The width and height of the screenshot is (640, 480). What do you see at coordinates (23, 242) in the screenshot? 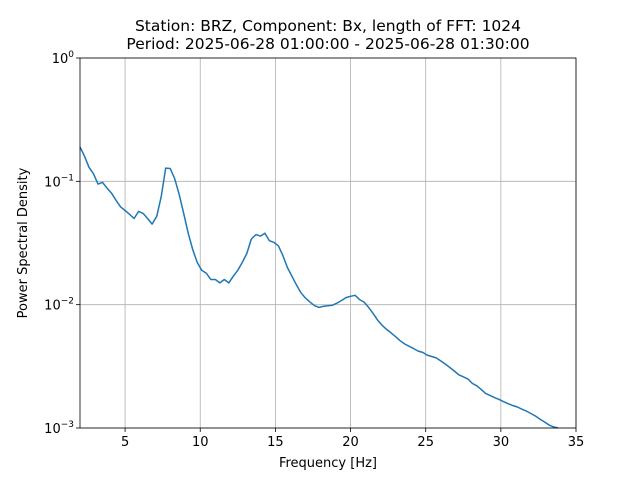
I see `y-axis-label: Power Spectral Density` at bounding box center [23, 242].